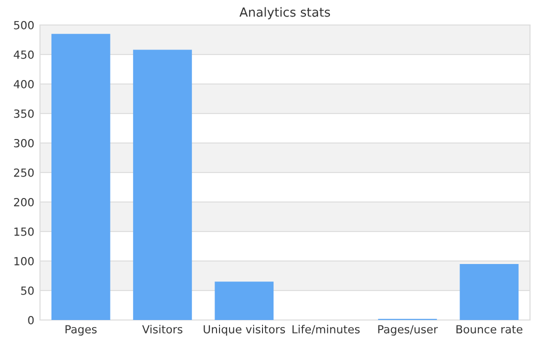 This screenshot has height=350, width=550. What do you see at coordinates (489, 329) in the screenshot?
I see `x-tick-label: Bounce rate` at bounding box center [489, 329].